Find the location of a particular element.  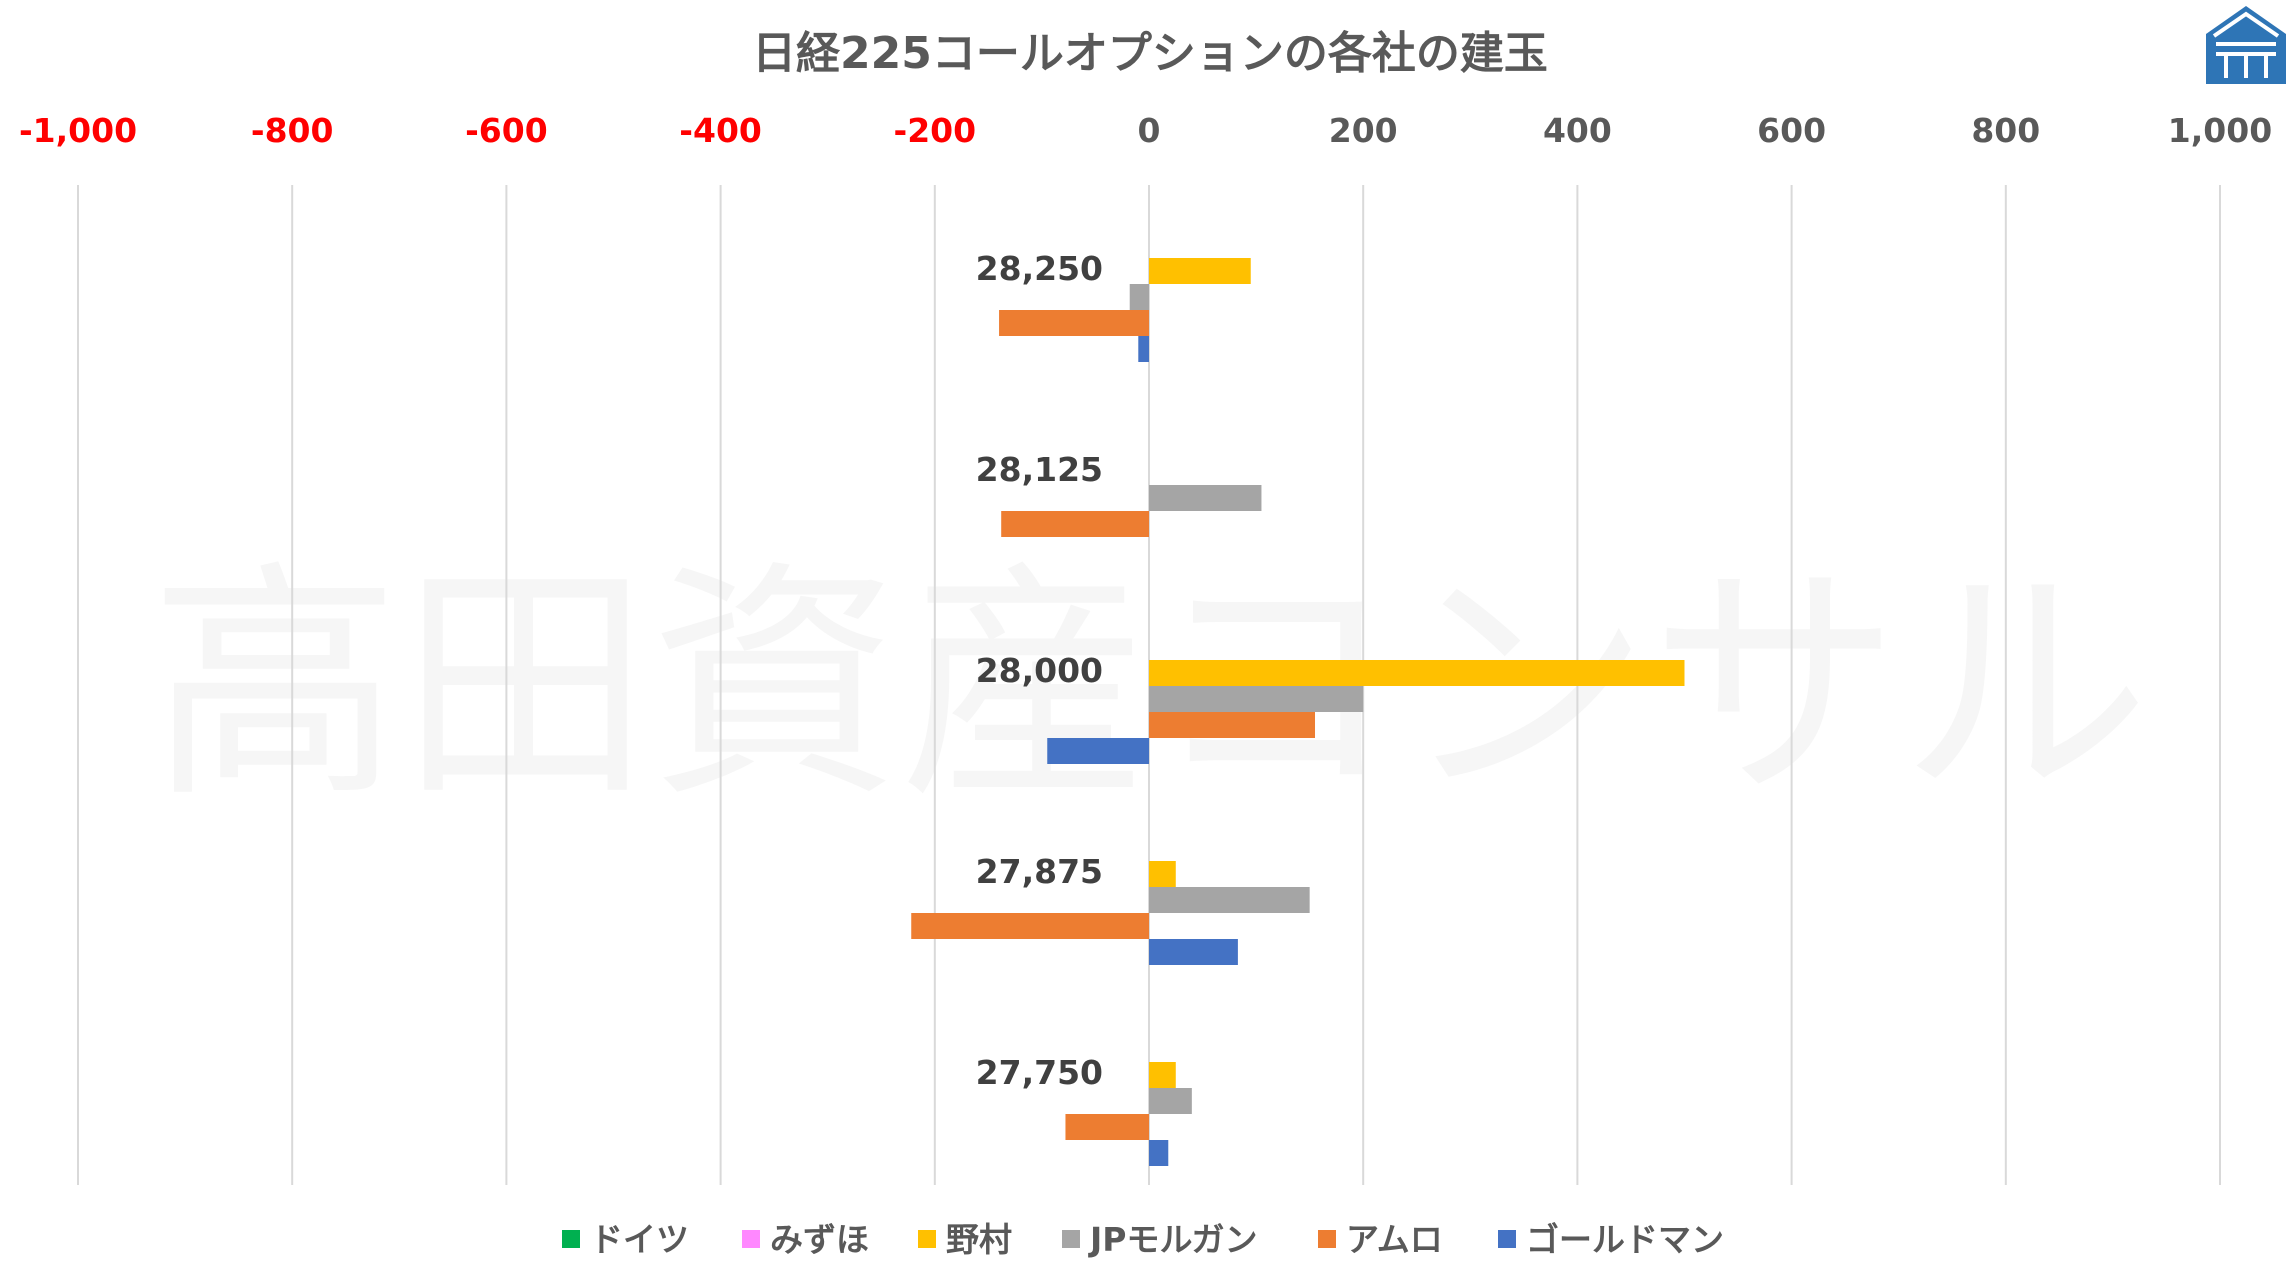

category-label: 28,000 is located at coordinates (1039, 670).